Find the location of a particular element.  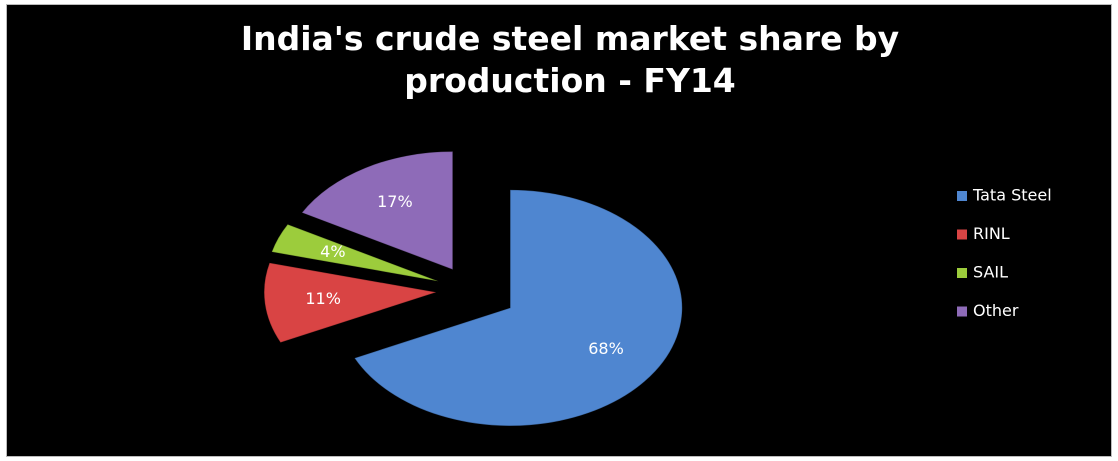

data-label: 68% is located at coordinates (606, 348).